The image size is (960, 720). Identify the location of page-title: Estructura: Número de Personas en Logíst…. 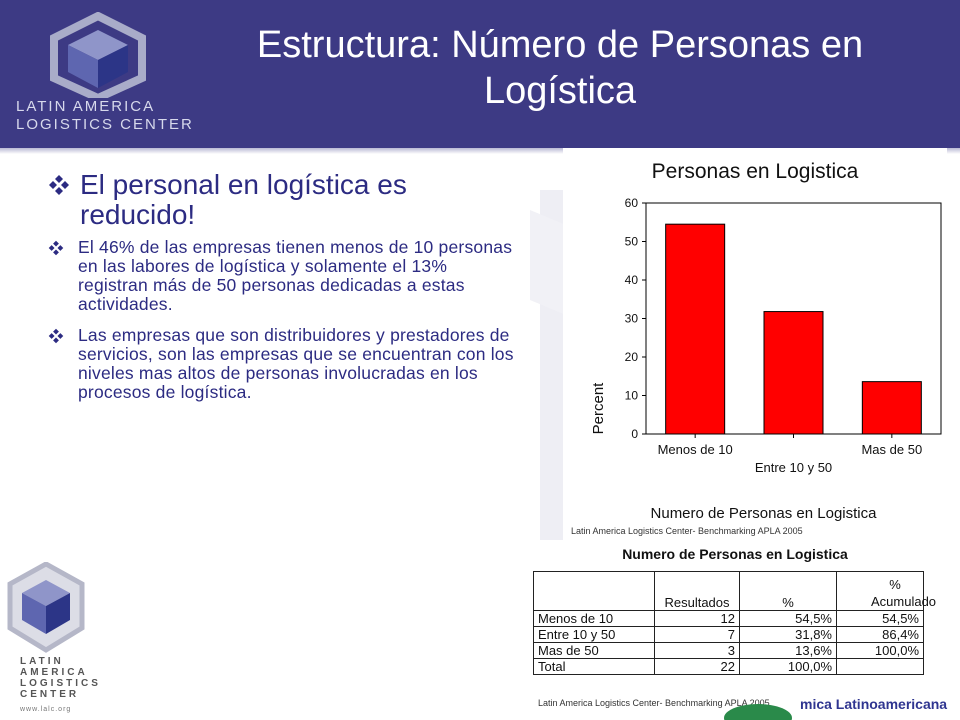
(560, 68).